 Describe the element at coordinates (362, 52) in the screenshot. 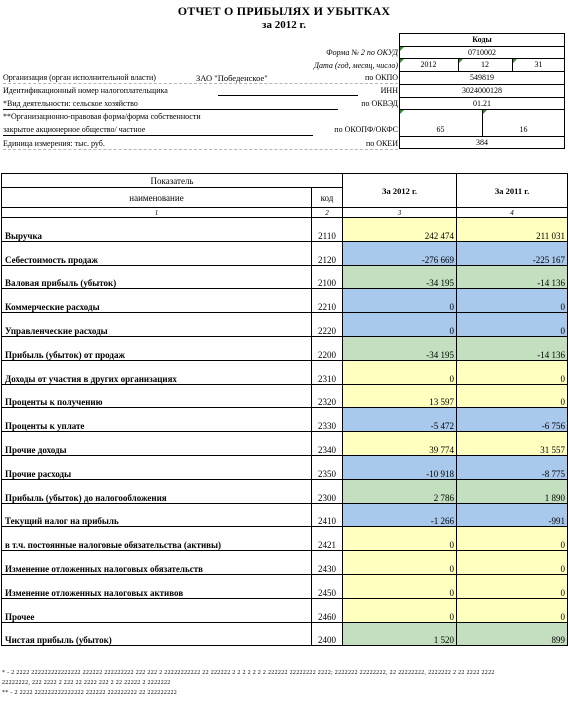

I see `form-label: Форма № 2 по ОКУД` at that location.